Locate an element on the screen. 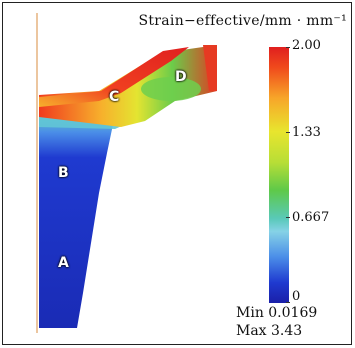 Image resolution: width=355 pixels, height=348 pixels. tick-label-2: 2.00 is located at coordinates (306, 45).